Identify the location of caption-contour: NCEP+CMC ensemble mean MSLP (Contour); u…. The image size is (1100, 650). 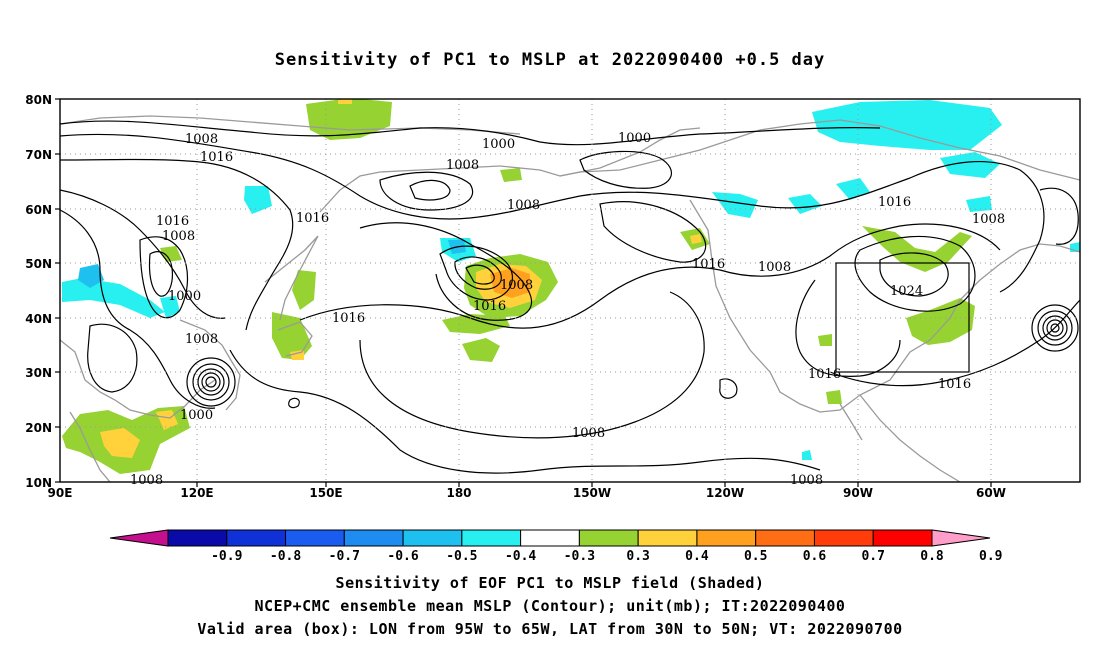
(550, 606).